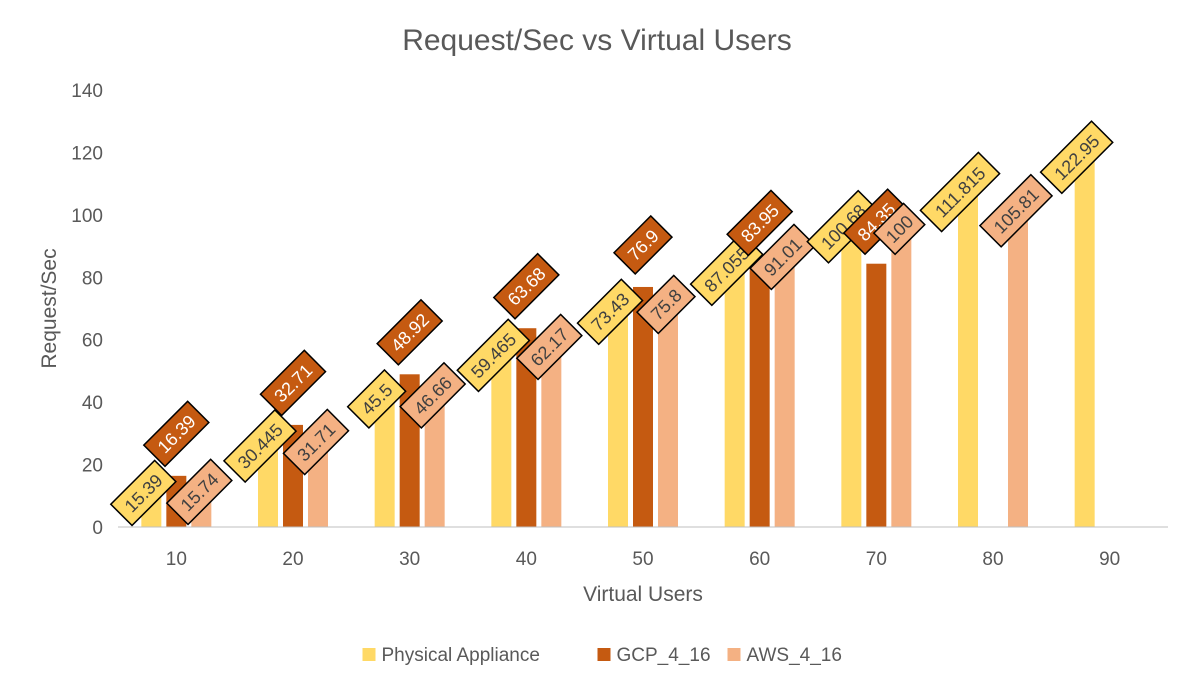 Image resolution: width=1195 pixels, height=694 pixels. What do you see at coordinates (526, 559) in the screenshot?
I see `x-tick-label: 40` at bounding box center [526, 559].